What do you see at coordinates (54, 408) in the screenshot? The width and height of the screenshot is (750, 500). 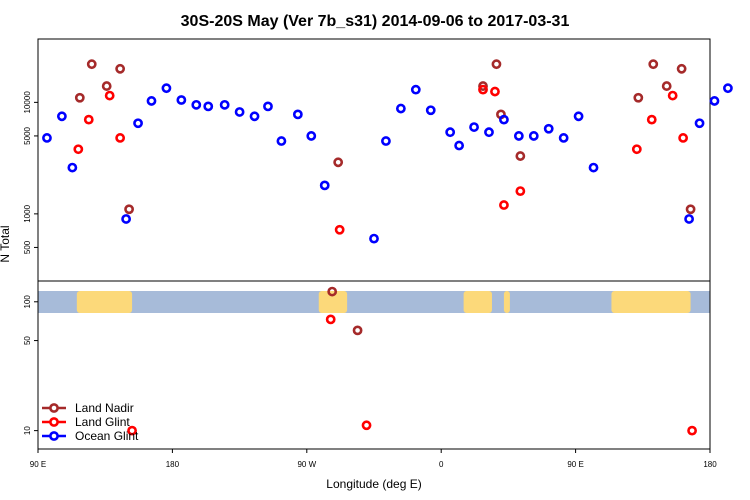 I see `legend-marker-land-nadir` at bounding box center [54, 408].